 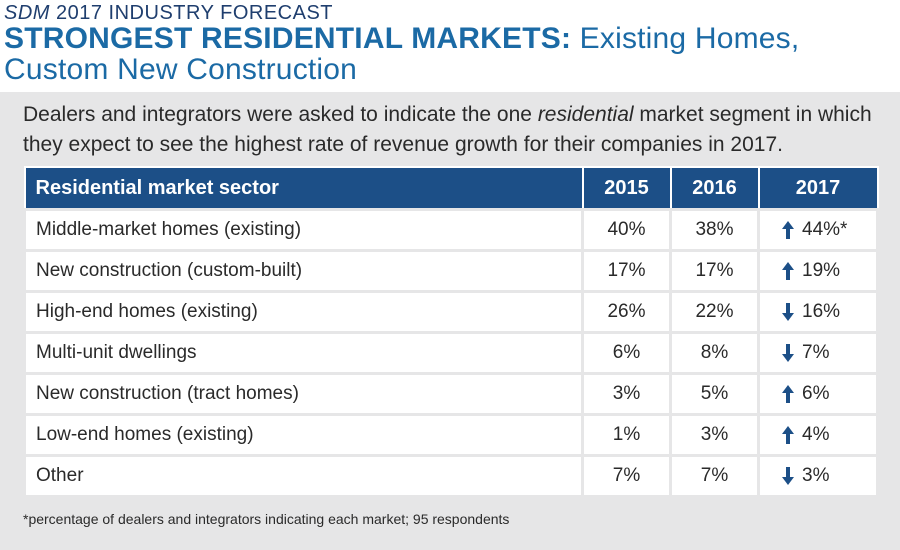 What do you see at coordinates (626, 188) in the screenshot?
I see `column-header-2015: 2015` at bounding box center [626, 188].